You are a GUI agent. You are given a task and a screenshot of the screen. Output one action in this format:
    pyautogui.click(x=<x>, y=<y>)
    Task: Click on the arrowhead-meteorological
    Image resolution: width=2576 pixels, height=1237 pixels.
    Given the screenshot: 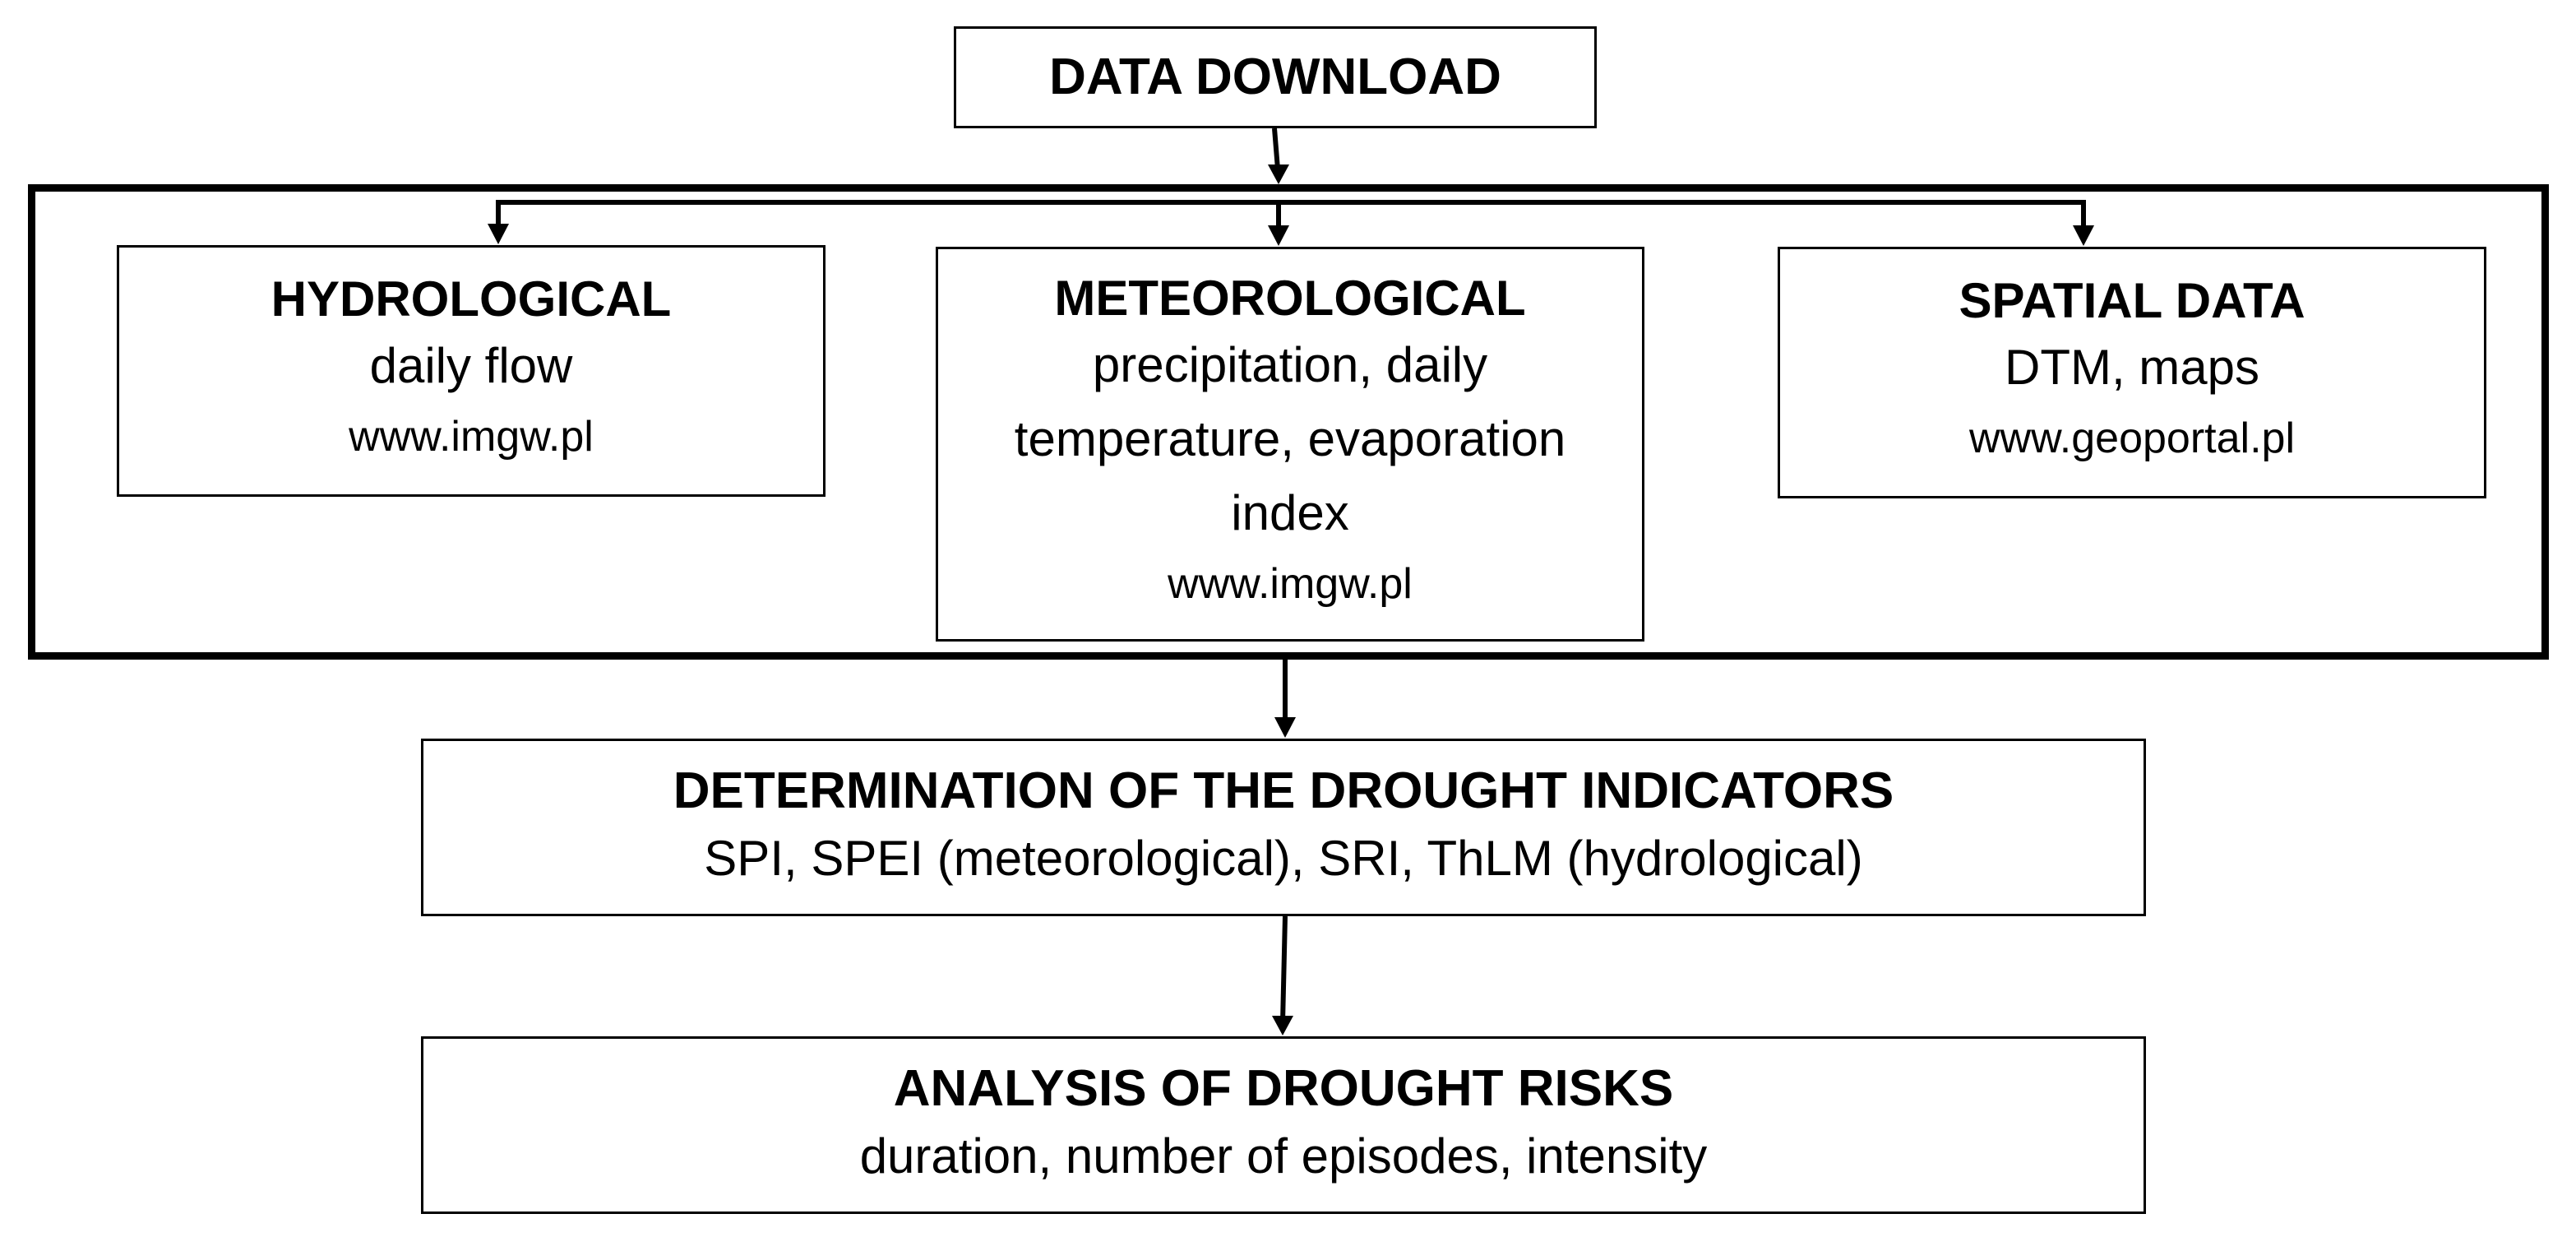 What is the action you would take?
    pyautogui.click(x=1278, y=236)
    